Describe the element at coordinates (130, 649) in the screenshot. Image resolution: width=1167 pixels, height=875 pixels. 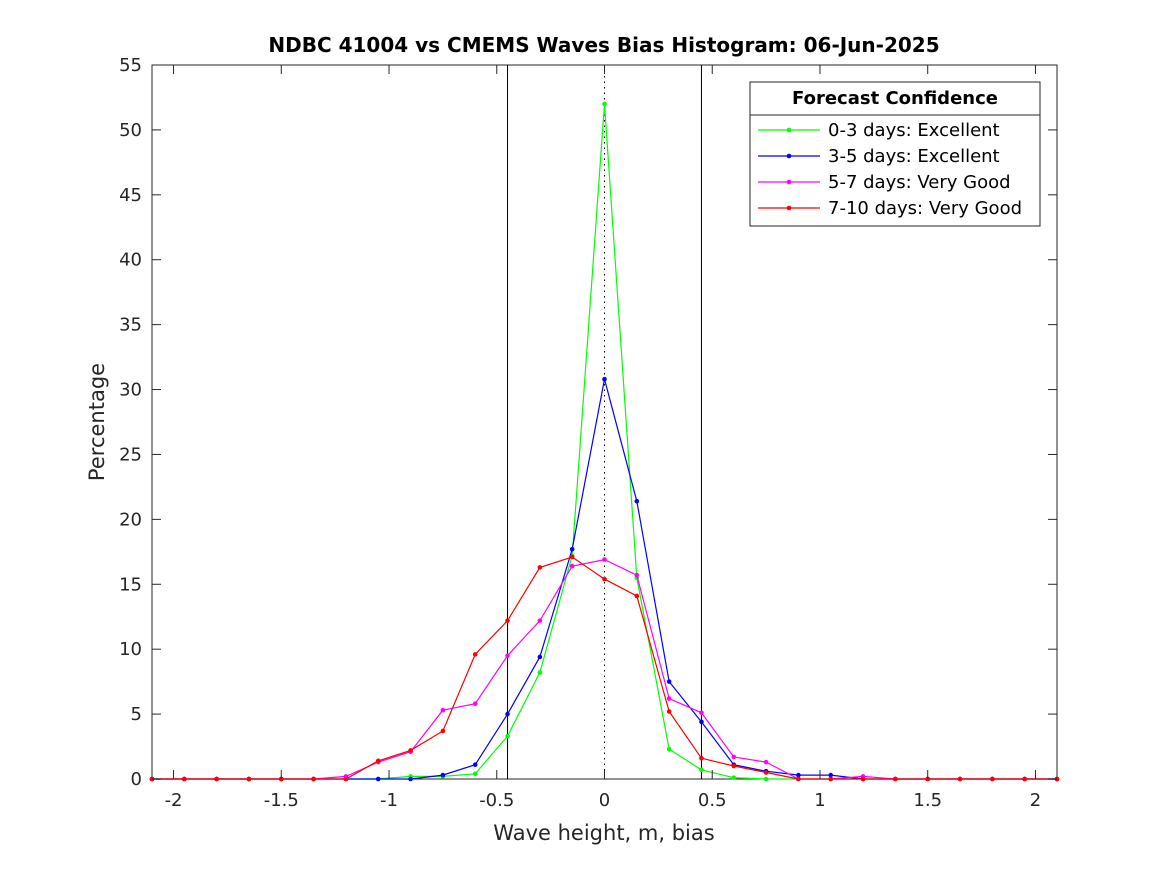
I see `y-tick-label: 10` at that location.